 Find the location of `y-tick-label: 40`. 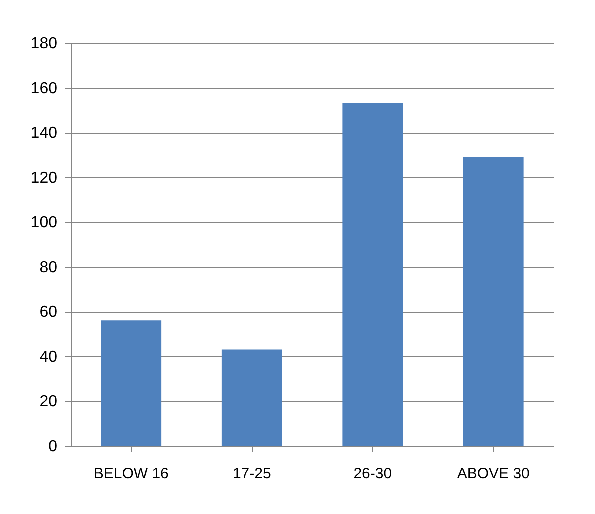

y-tick-label: 40 is located at coordinates (49, 357).